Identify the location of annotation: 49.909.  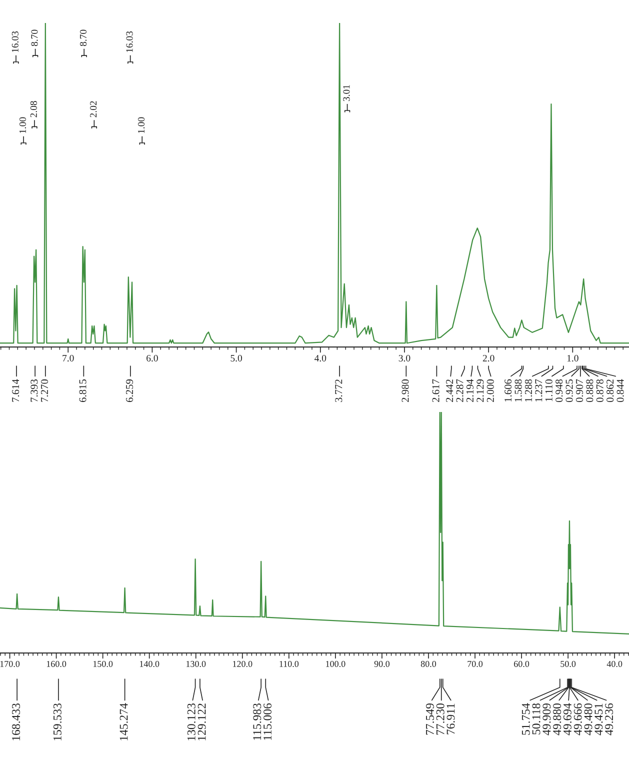
(546, 719).